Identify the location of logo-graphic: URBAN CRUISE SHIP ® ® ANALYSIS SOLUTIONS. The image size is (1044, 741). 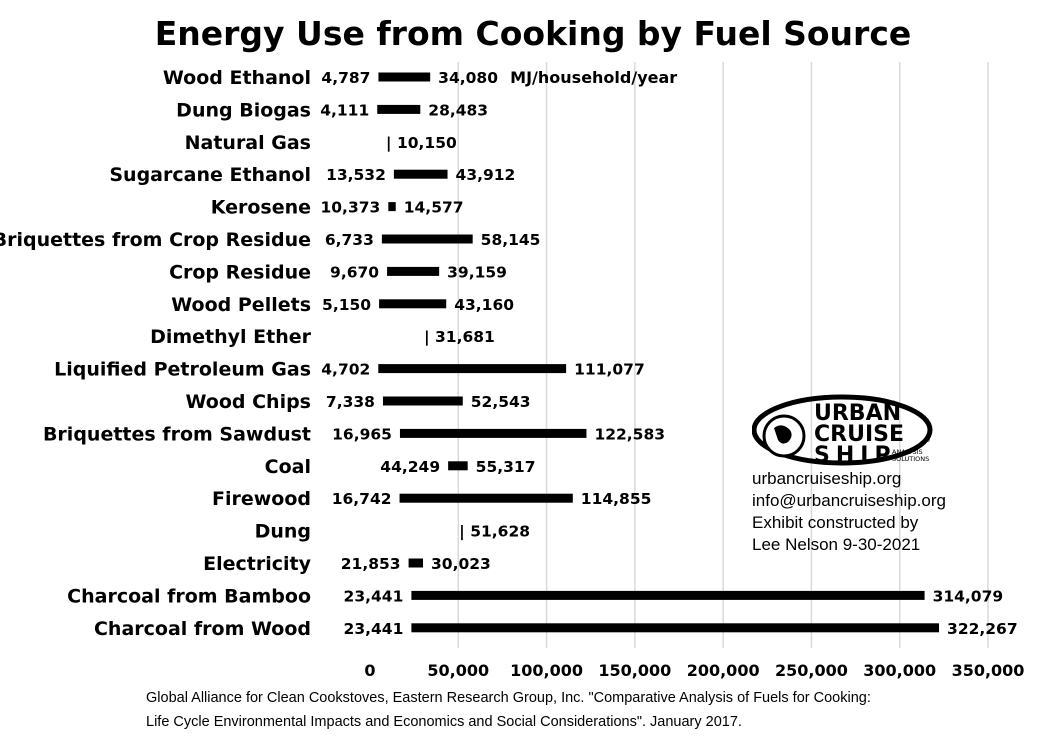
(842, 431).